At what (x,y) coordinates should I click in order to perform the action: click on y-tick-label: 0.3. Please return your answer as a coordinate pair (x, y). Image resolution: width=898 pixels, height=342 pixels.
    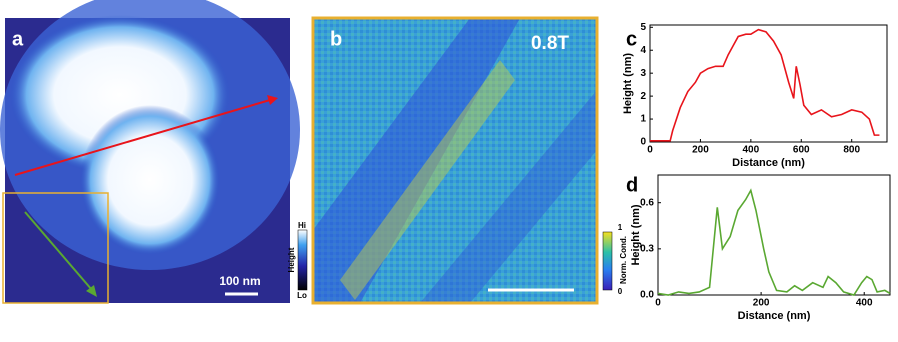
    Looking at the image, I should click on (647, 248).